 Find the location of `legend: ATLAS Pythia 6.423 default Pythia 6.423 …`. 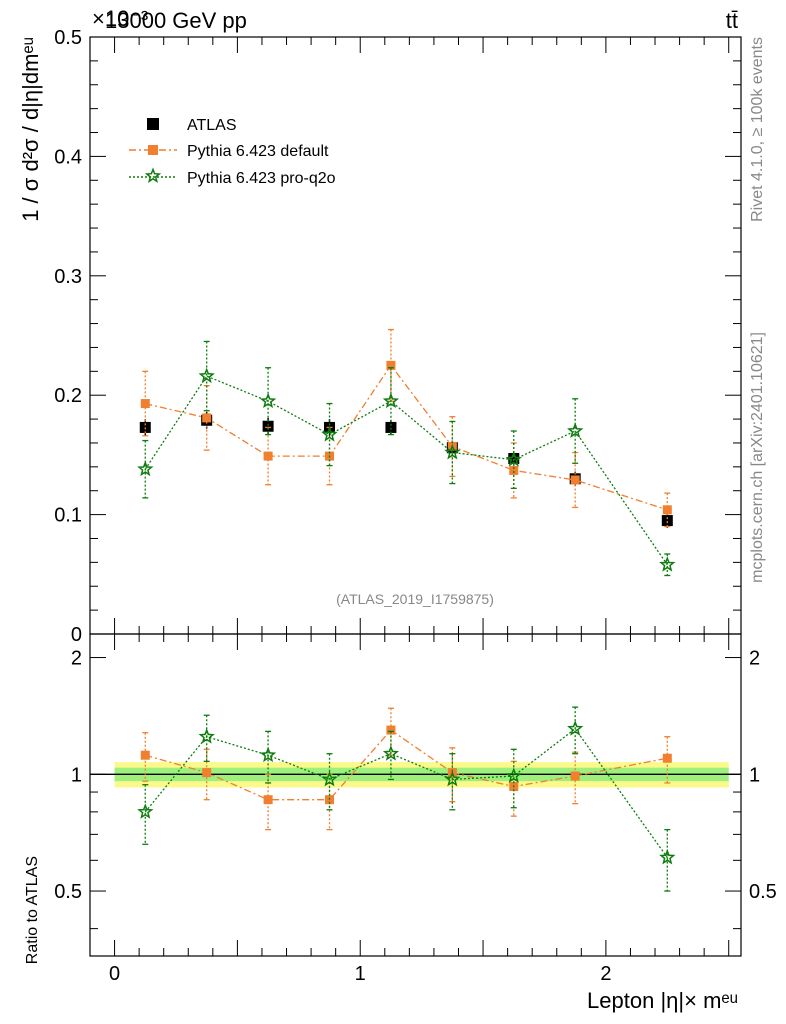

legend: ATLAS Pythia 6.423 default Pythia 6.423 … is located at coordinates (232, 152).